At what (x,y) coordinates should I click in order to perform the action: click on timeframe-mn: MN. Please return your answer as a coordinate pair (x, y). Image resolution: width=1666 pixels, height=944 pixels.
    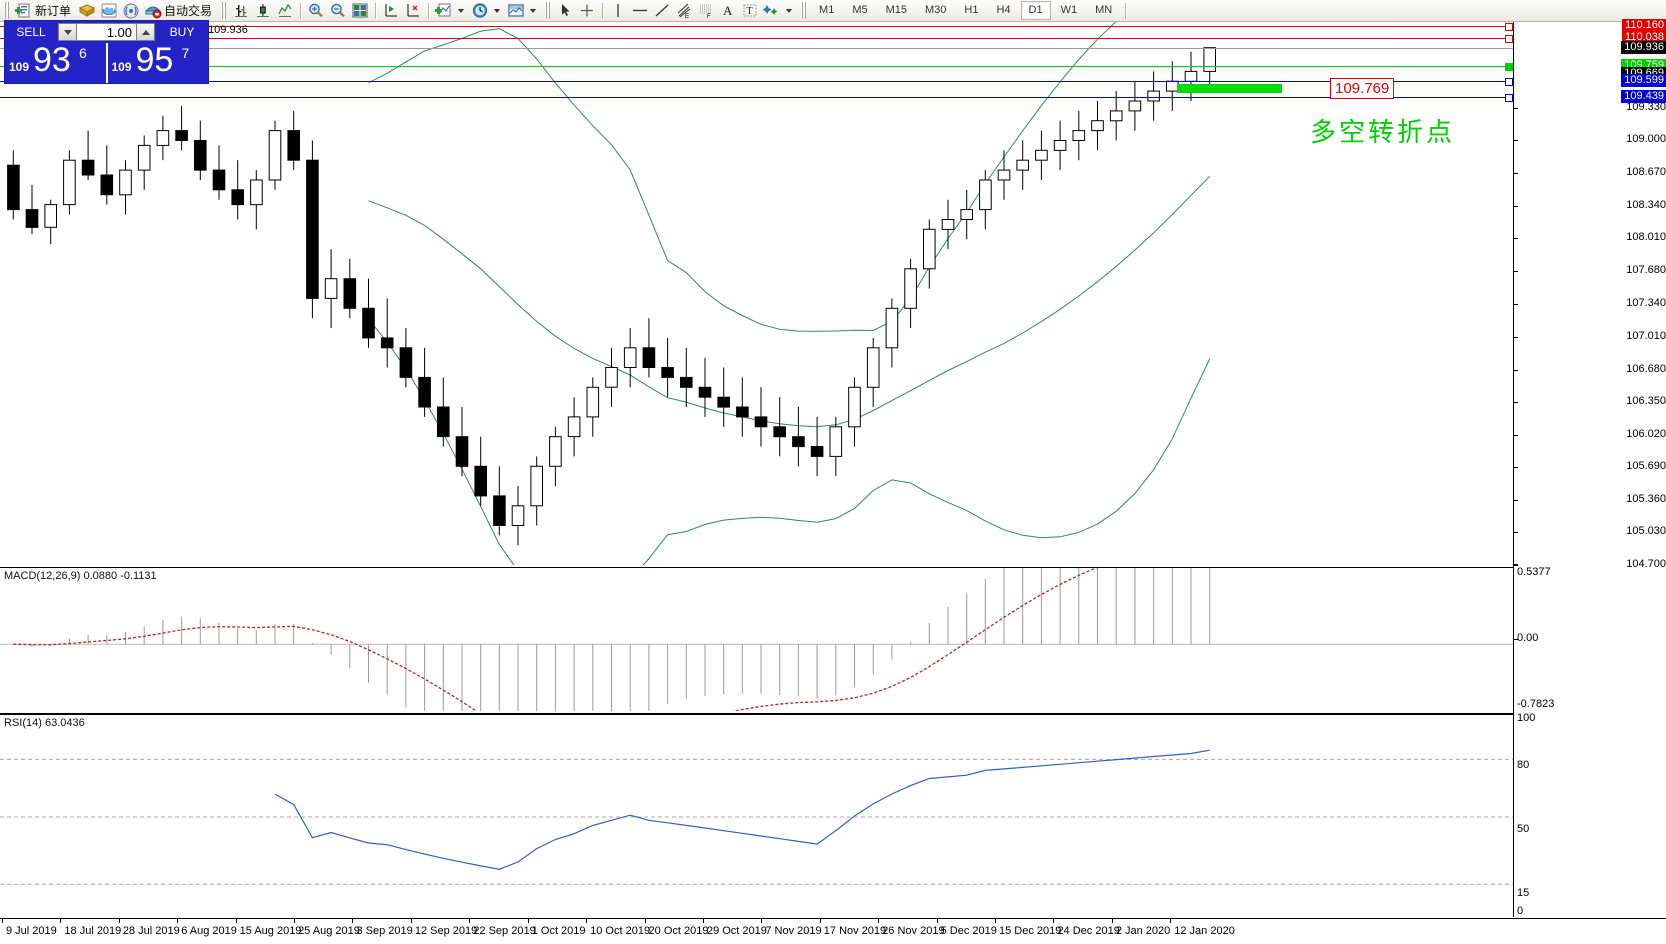
    Looking at the image, I should click on (1104, 10).